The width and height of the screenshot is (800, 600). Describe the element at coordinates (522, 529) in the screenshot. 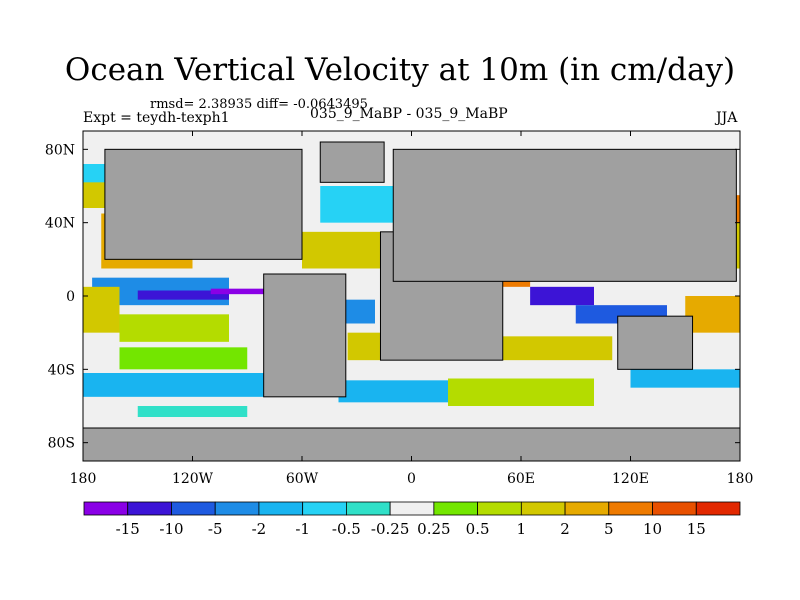

I see `colorbar-label: 1` at that location.